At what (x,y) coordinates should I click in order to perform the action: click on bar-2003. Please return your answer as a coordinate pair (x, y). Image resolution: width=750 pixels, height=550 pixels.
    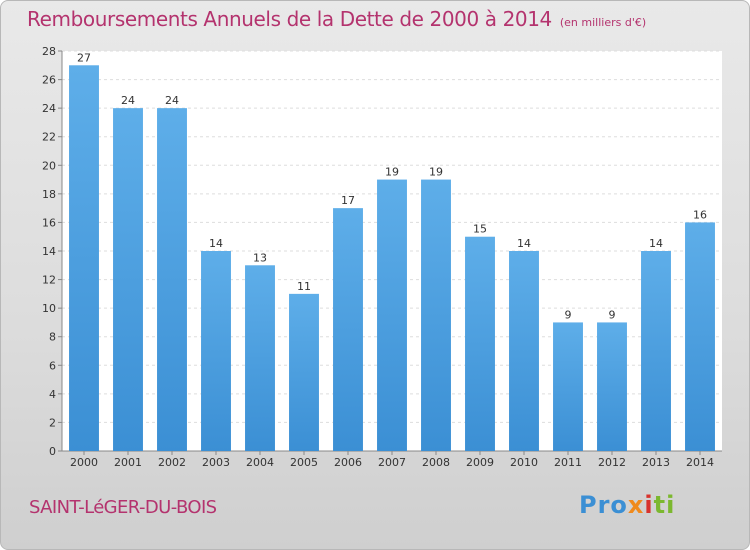
    Looking at the image, I should click on (216, 351).